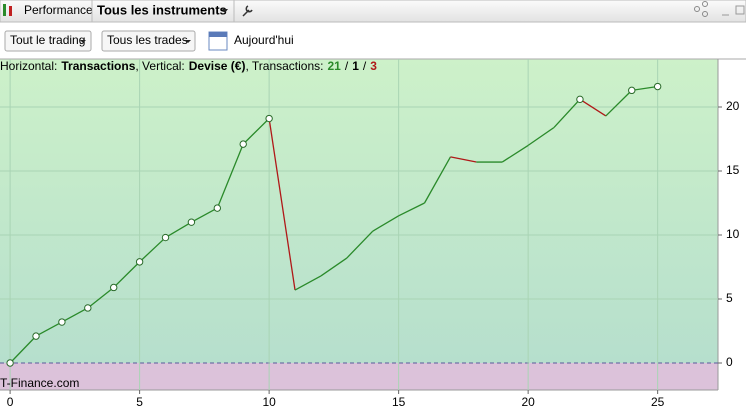 This screenshot has height=413, width=746. I want to click on x-tick-label: 20, so click(528, 401).